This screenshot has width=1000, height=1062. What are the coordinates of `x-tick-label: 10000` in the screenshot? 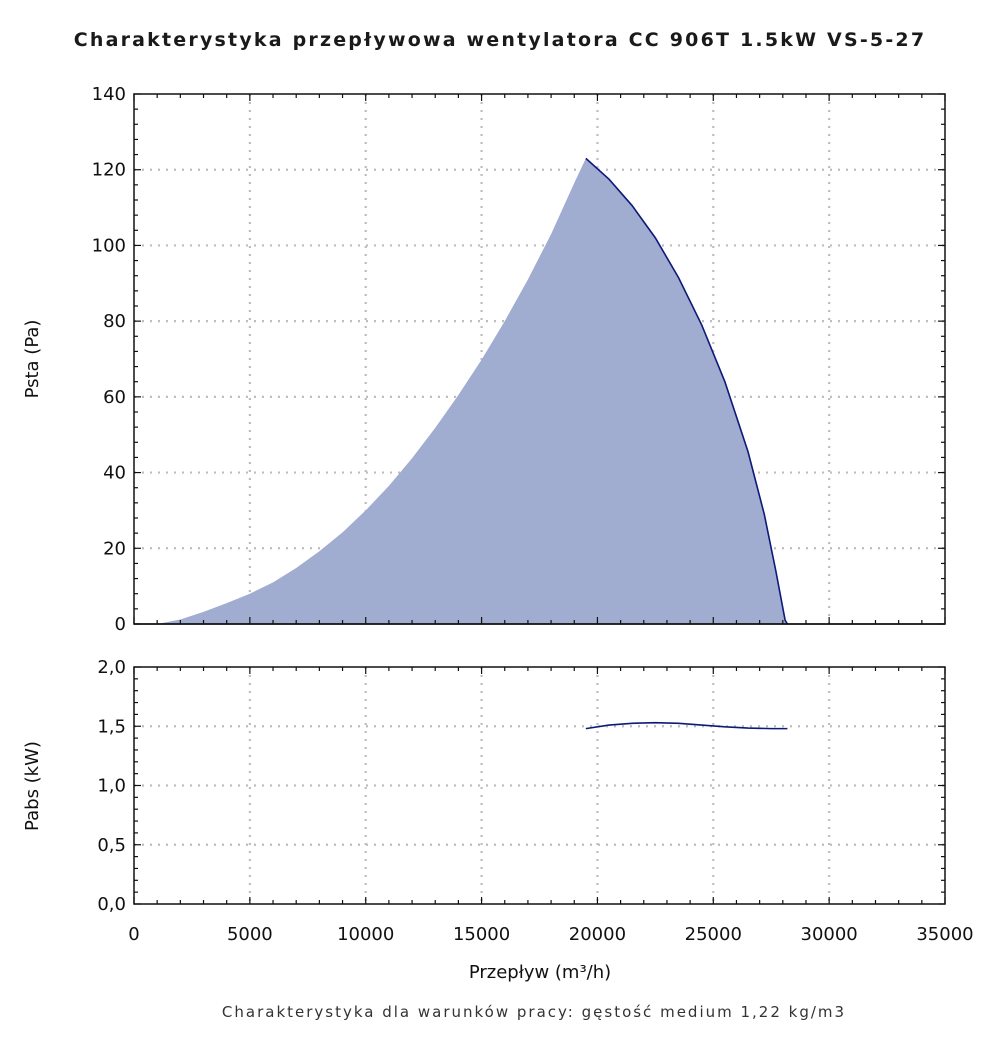 It's located at (365, 934).